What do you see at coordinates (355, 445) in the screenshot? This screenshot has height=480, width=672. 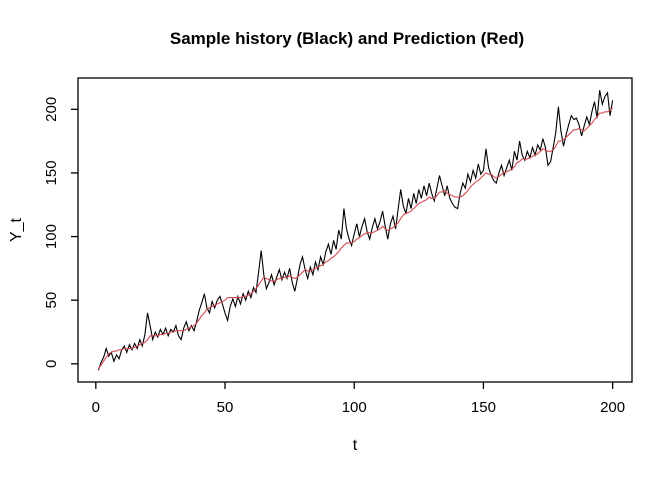 I see `x-axis-label: t` at bounding box center [355, 445].